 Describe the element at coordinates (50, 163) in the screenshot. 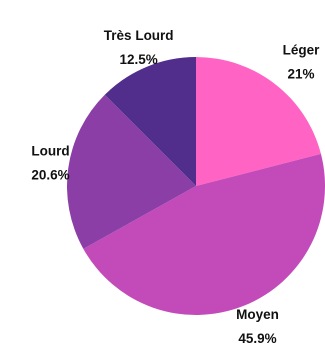

I see `slice-label-lourd: Lourd 20.6%` at that location.